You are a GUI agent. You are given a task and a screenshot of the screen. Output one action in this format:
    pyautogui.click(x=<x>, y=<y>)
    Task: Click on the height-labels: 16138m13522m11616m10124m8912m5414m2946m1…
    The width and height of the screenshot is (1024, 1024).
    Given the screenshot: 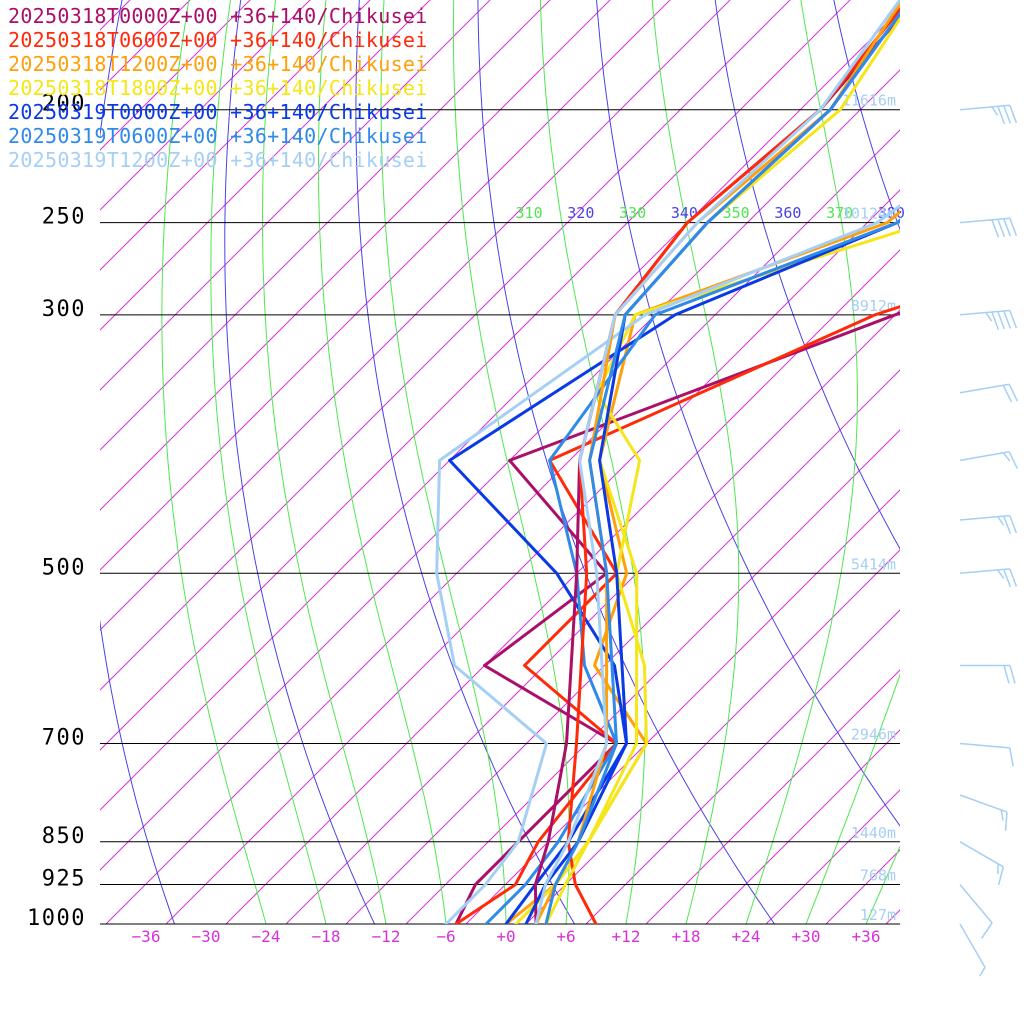 What is the action you would take?
    pyautogui.click(x=869, y=508)
    